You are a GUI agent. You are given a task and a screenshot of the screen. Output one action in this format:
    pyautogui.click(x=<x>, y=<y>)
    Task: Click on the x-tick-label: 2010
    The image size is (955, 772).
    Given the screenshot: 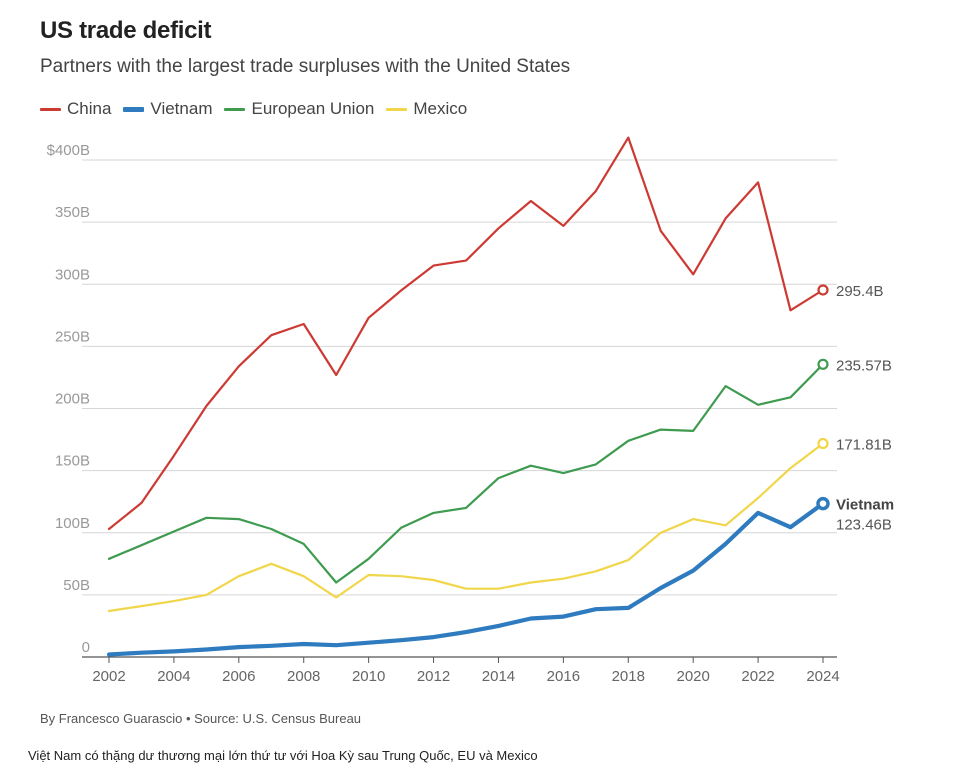 What is the action you would take?
    pyautogui.click(x=368, y=676)
    